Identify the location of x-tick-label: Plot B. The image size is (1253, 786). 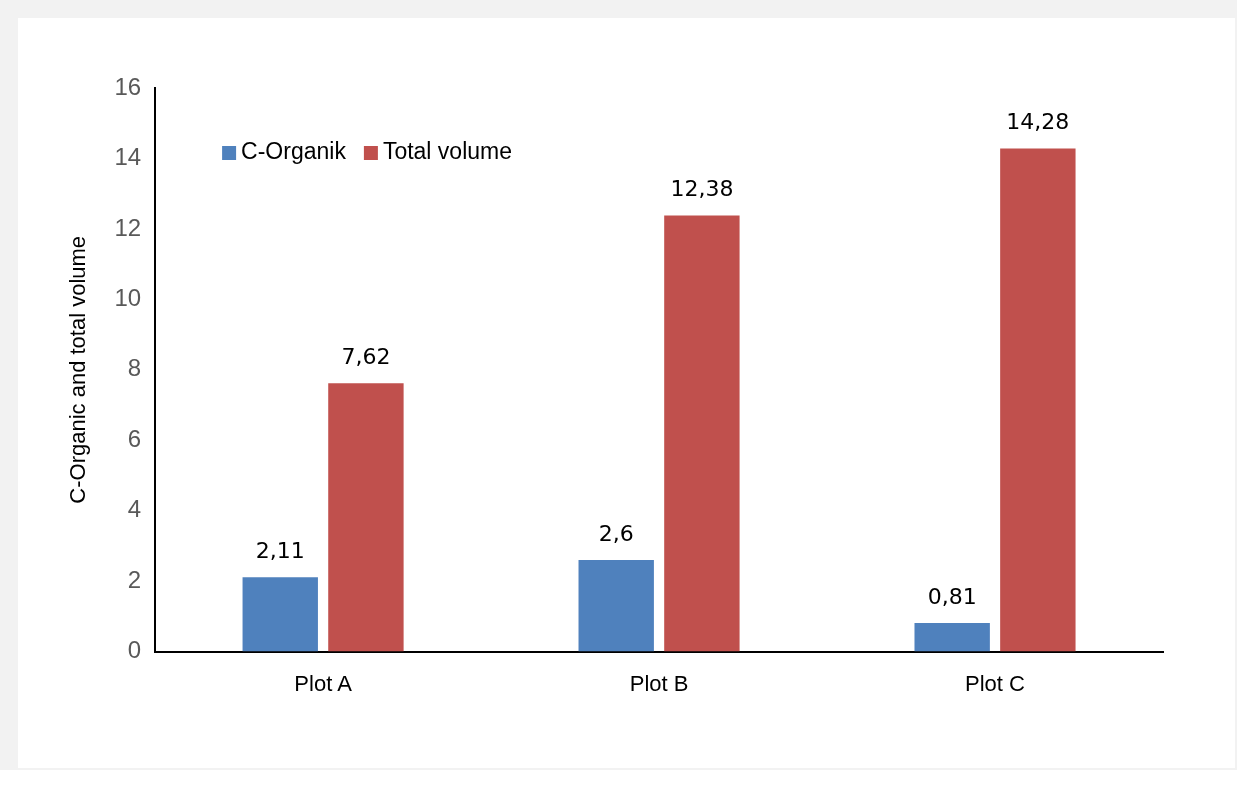
(659, 683).